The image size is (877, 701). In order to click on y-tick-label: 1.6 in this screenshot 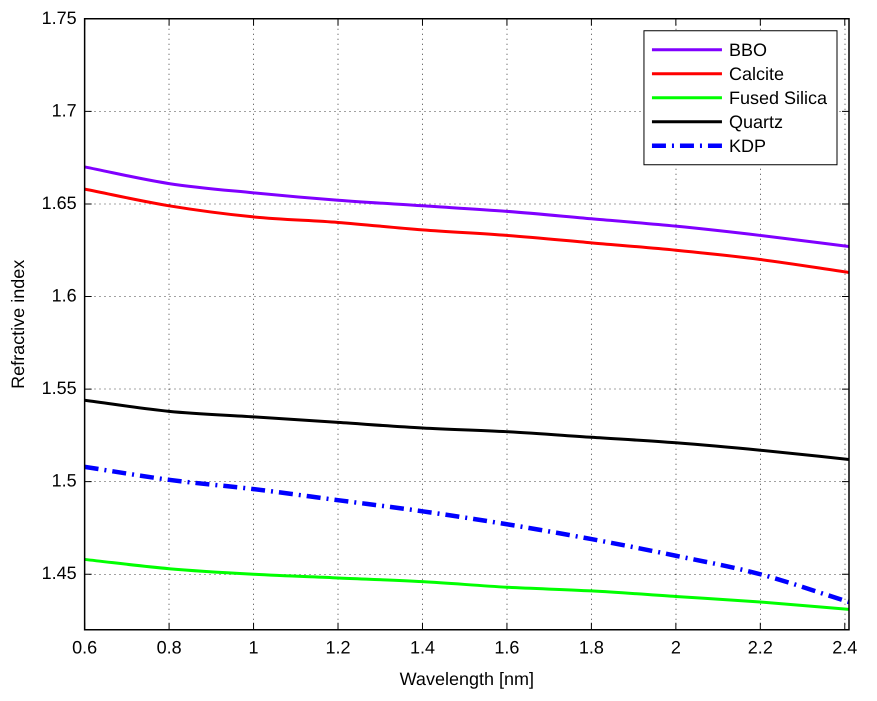, I will do `click(64, 295)`.